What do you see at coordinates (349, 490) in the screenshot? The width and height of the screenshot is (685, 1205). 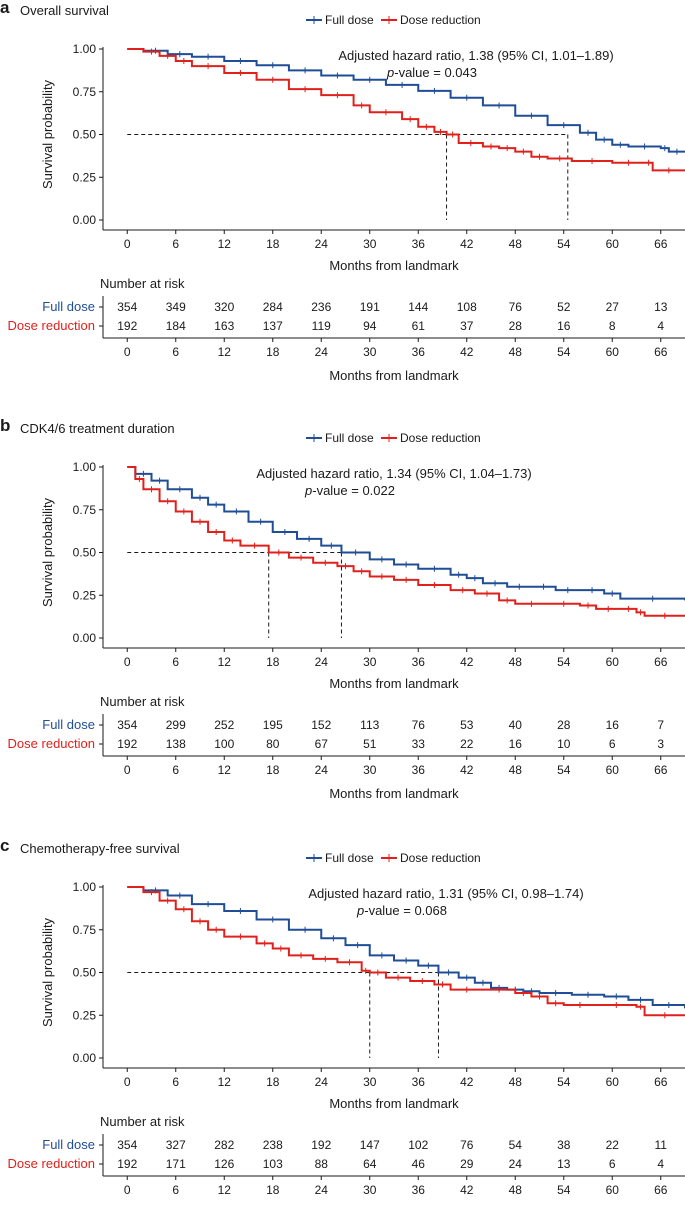 I see `p-value-text: p-value = 0.022` at bounding box center [349, 490].